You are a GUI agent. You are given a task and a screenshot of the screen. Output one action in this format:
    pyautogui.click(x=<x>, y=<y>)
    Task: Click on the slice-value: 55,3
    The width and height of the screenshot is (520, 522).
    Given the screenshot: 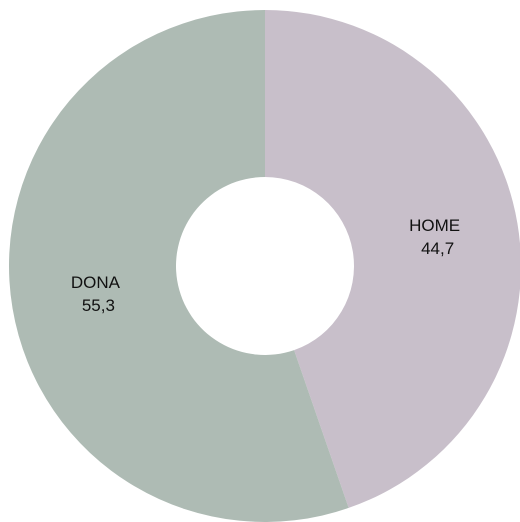 What is the action you would take?
    pyautogui.click(x=98, y=305)
    